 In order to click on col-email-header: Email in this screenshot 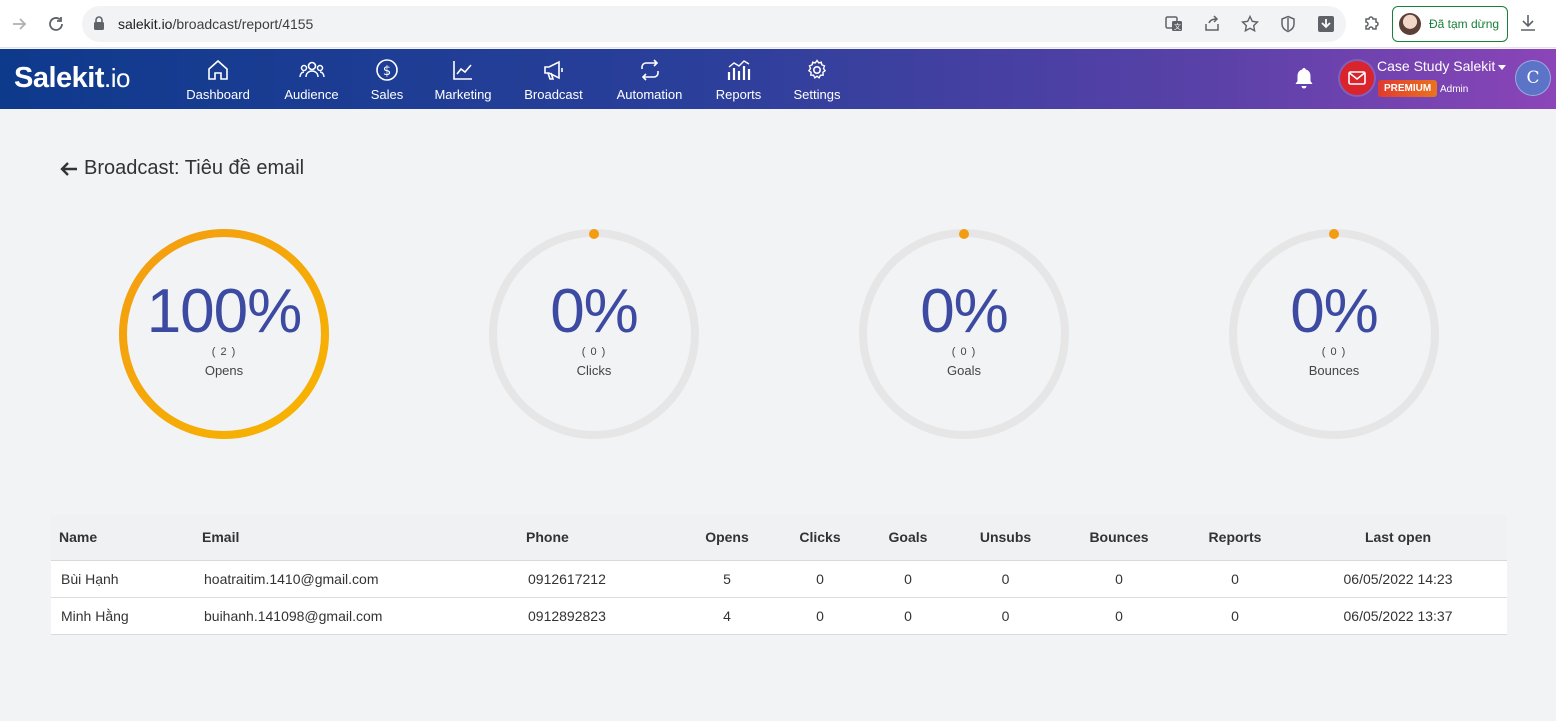, I will do `click(356, 538)`.